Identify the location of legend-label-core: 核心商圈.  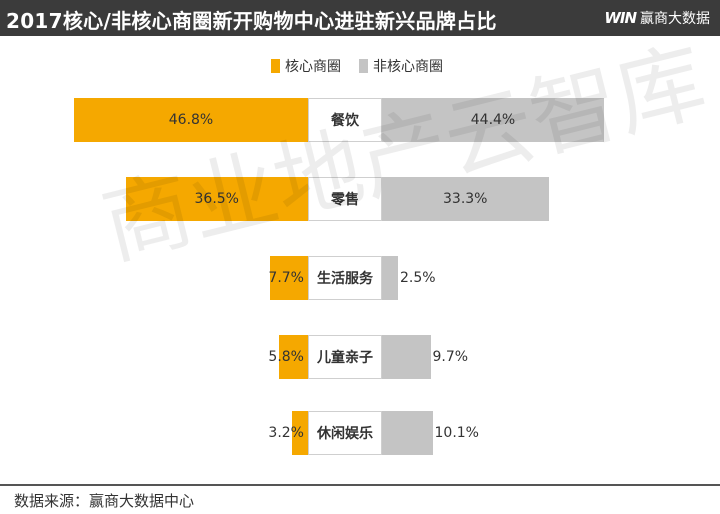
(313, 67).